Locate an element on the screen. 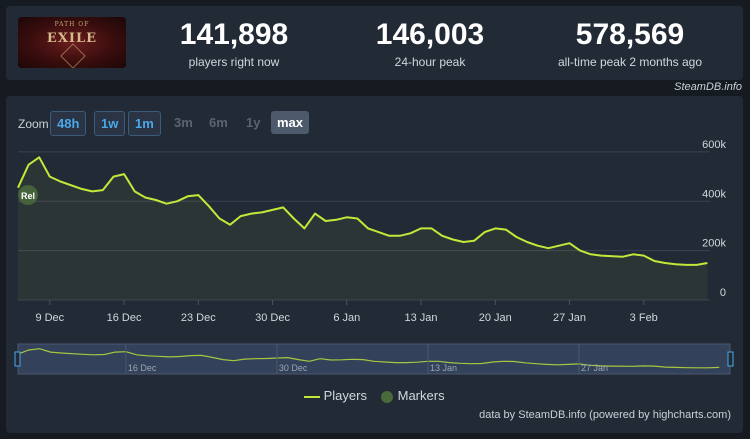 The width and height of the screenshot is (750, 439). y-tick-label-0: 0 is located at coordinates (723, 293).